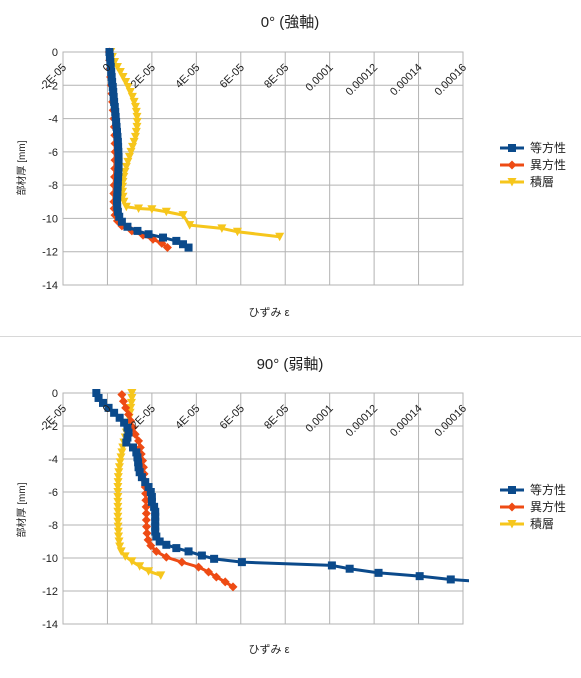 The image size is (581, 678). I want to click on legend-entry: 等方性, so click(533, 489).